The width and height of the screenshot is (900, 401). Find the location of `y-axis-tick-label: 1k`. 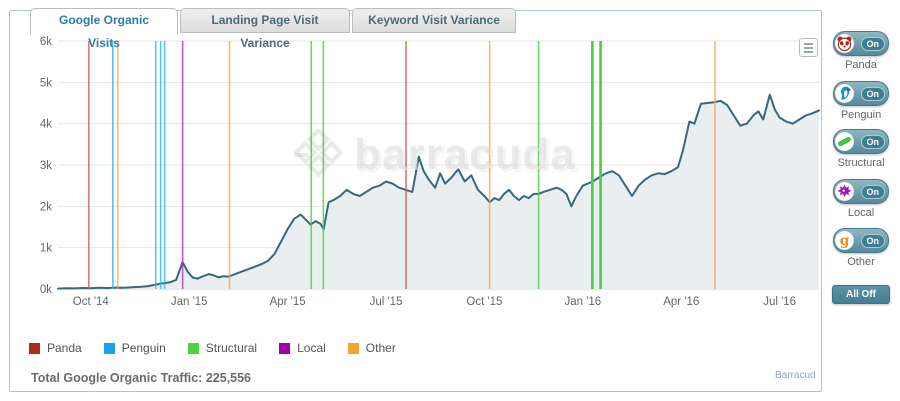

y-axis-tick-label: 1k is located at coordinates (46, 249).